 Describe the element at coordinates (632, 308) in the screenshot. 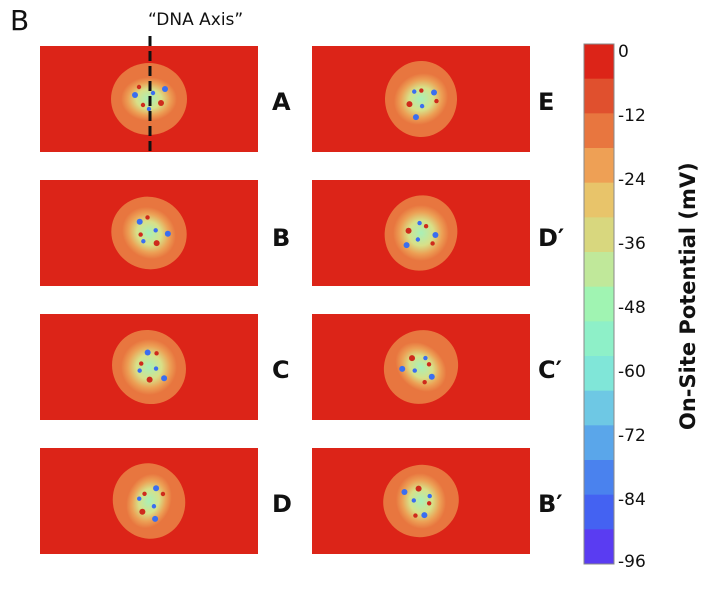

I see `tick-4: -48` at that location.